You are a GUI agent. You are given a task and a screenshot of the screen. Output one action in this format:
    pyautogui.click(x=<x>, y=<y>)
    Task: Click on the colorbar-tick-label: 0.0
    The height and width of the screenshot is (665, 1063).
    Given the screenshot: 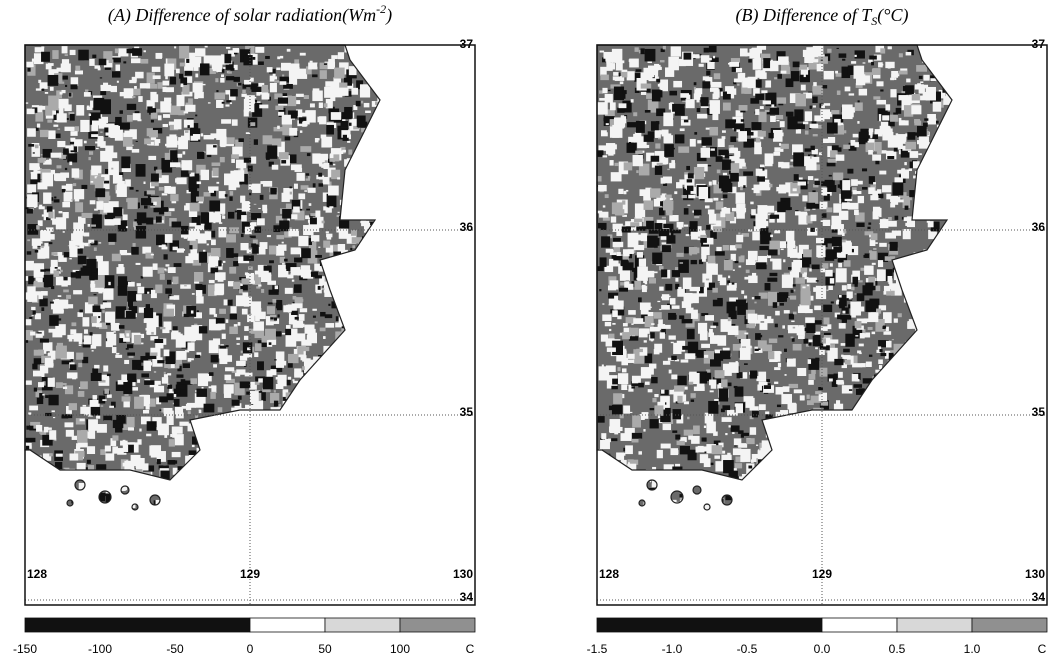 What is the action you would take?
    pyautogui.click(x=822, y=649)
    